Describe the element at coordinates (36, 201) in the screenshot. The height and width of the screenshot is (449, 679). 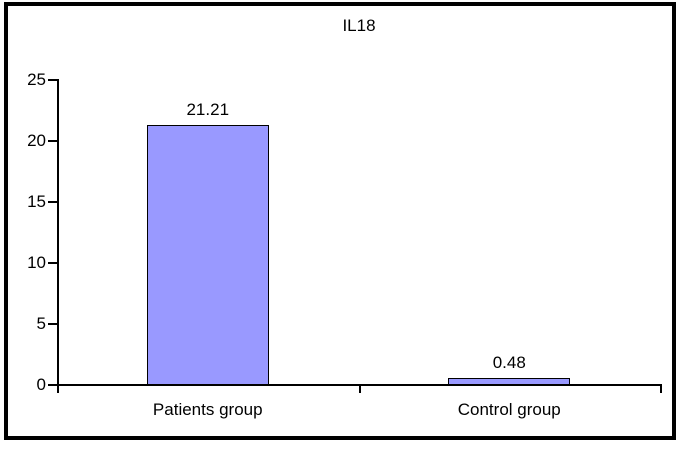
I see `y-axis-tick-label: 15` at that location.